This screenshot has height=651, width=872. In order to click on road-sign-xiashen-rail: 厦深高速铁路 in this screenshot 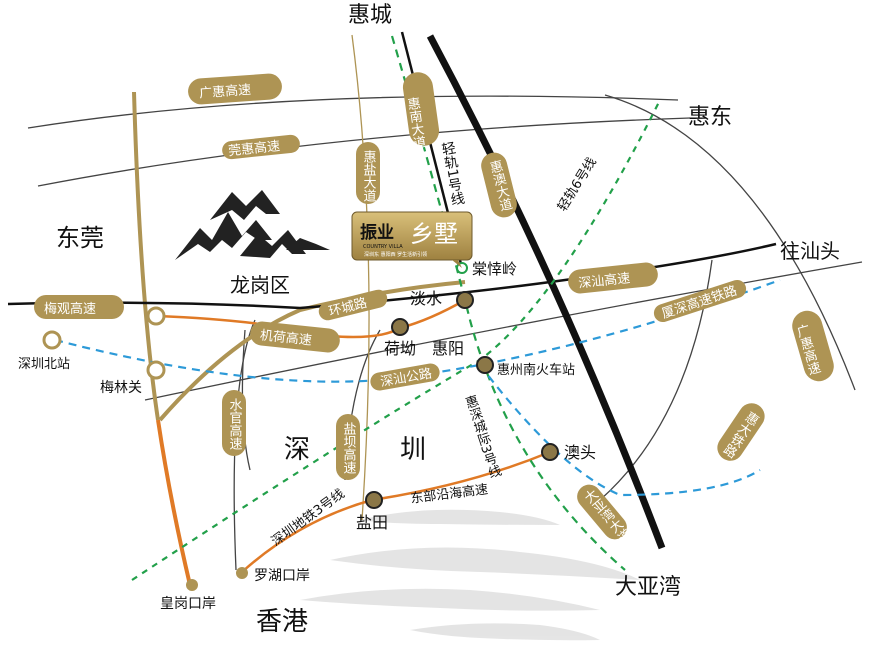, I will do `click(700, 301)`.